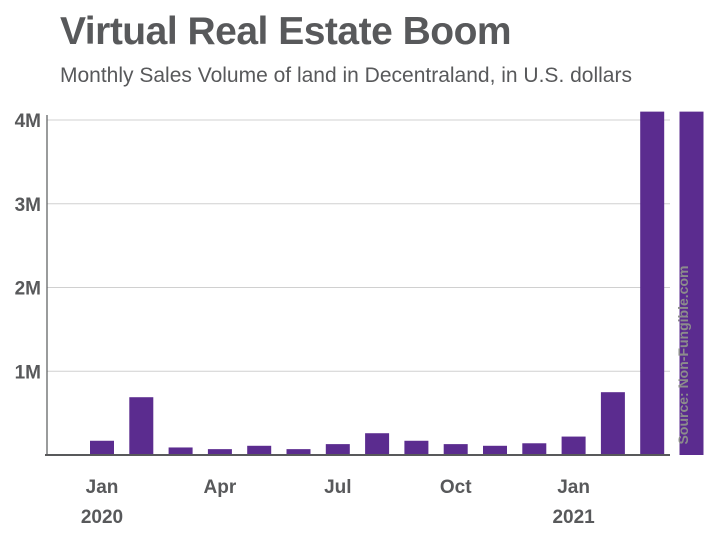 This screenshot has height=541, width=704. What do you see at coordinates (28, 205) in the screenshot?
I see `y-tick-label: 3M` at bounding box center [28, 205].